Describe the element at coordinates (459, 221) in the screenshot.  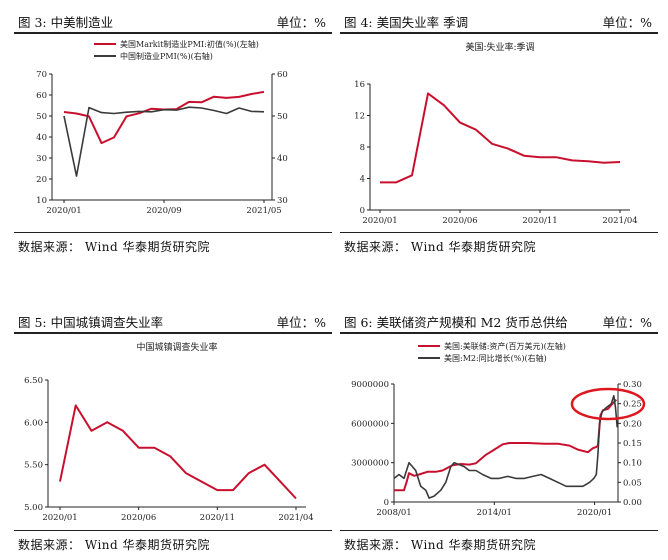
I see `fig4-xtick-label: 2020/06` at that location.